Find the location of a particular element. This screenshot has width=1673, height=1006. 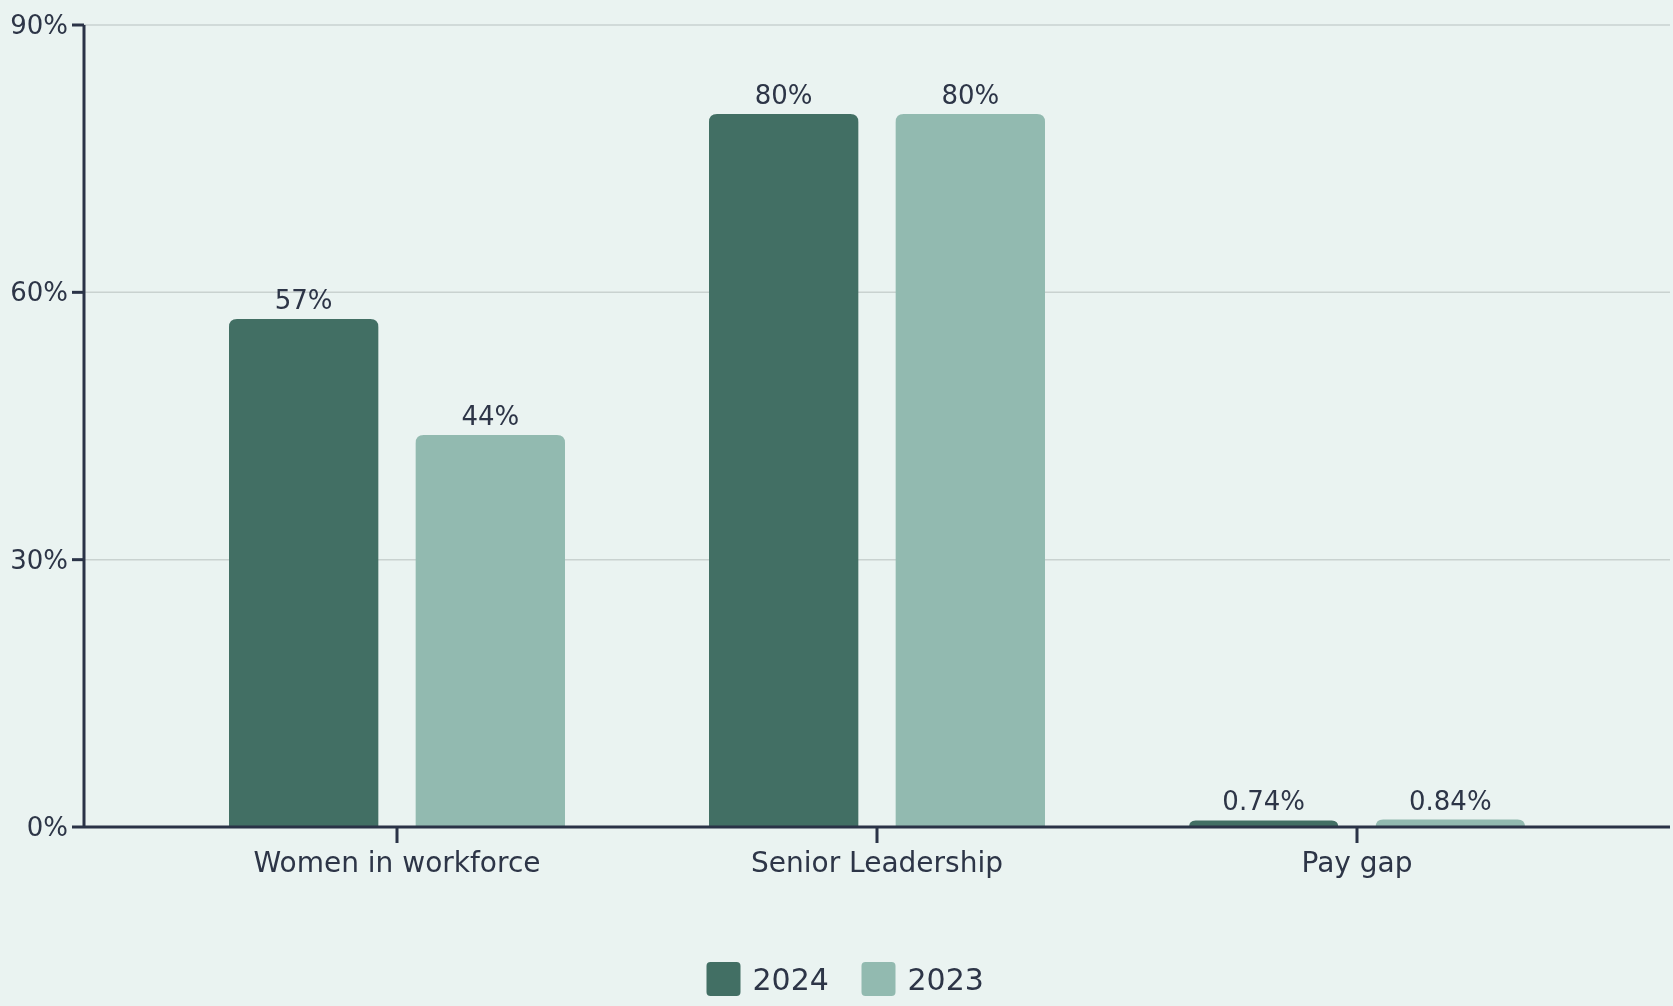

x-tick-label: Women in workforce is located at coordinates (397, 862).